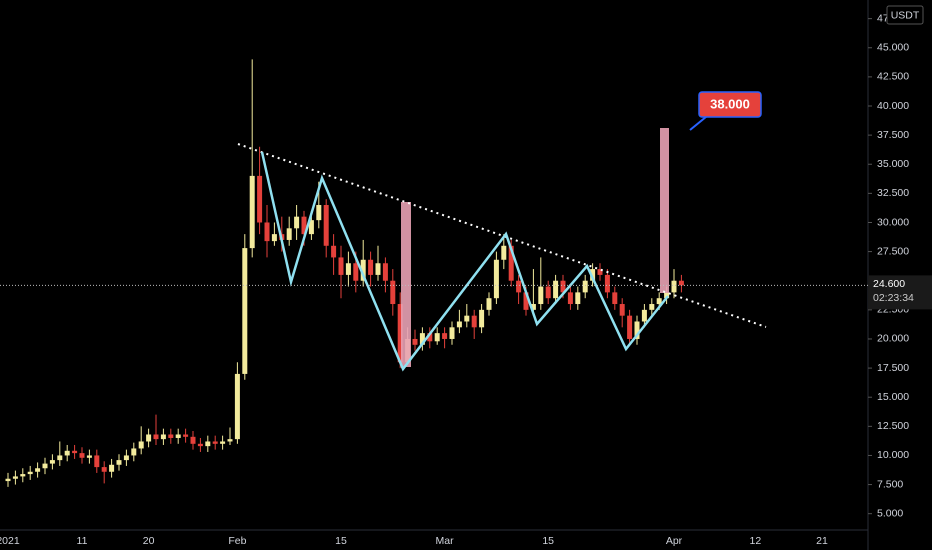 The height and width of the screenshot is (550, 932). Describe the element at coordinates (893, 48) in the screenshot. I see `y-tick-label: 45.000` at that location.